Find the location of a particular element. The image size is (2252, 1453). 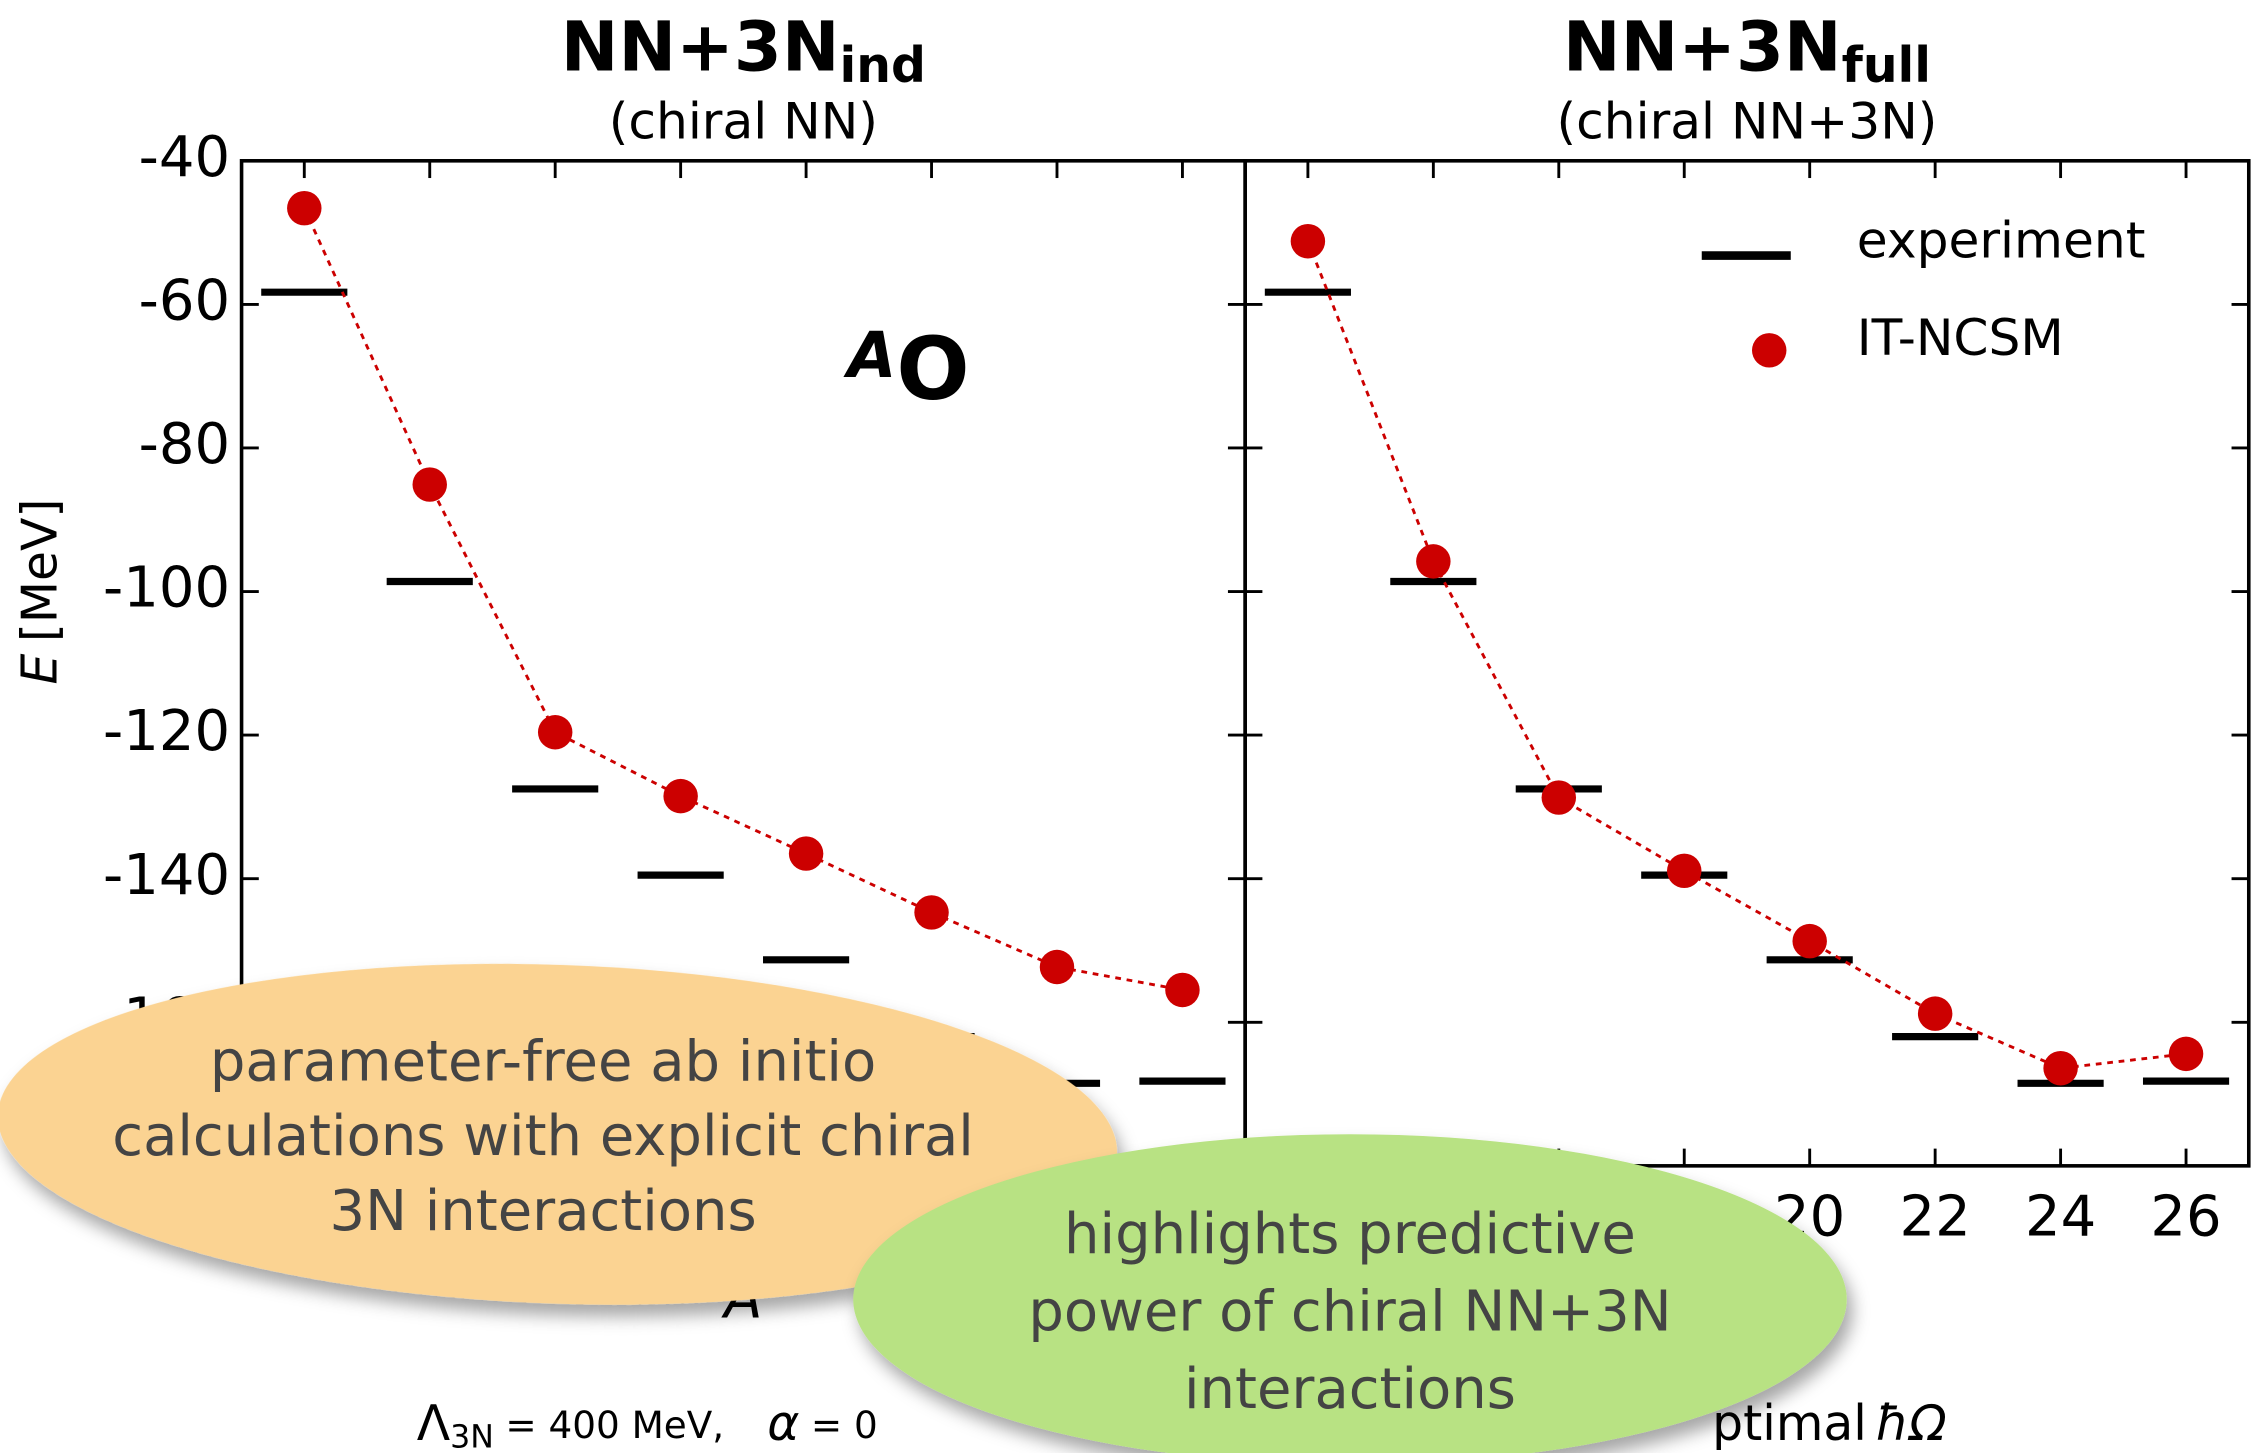

note-text: power of chiral NN+3N is located at coordinates (1349, 1311).